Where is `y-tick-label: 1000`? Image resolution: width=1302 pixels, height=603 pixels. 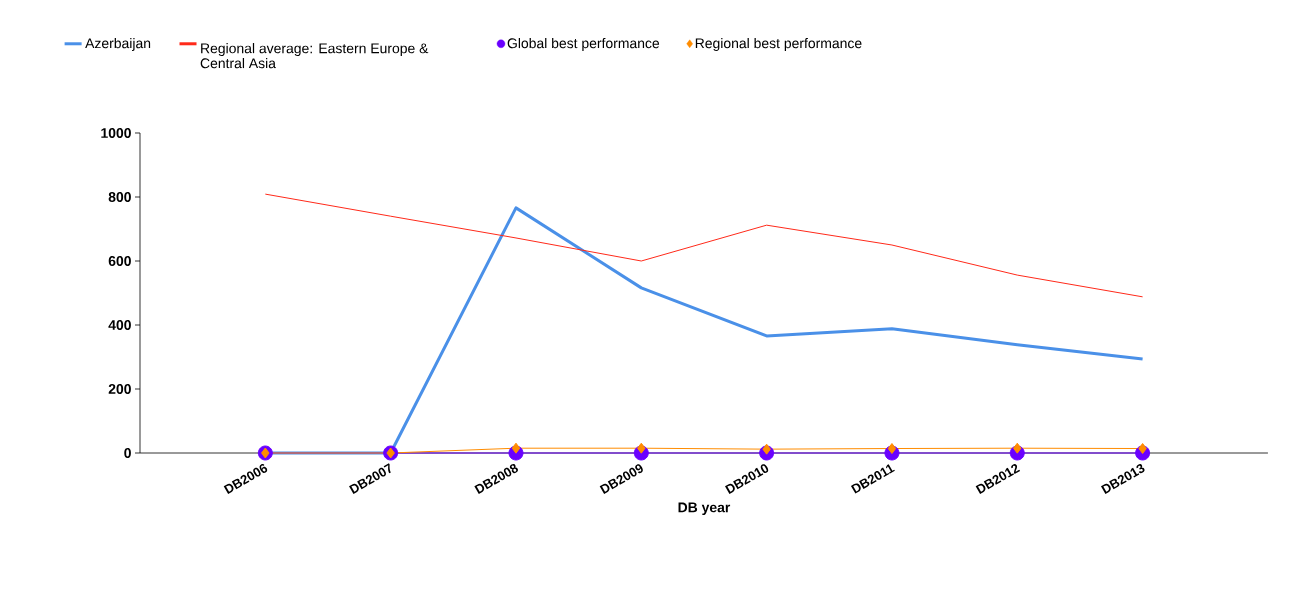
y-tick-label: 1000 is located at coordinates (116, 133).